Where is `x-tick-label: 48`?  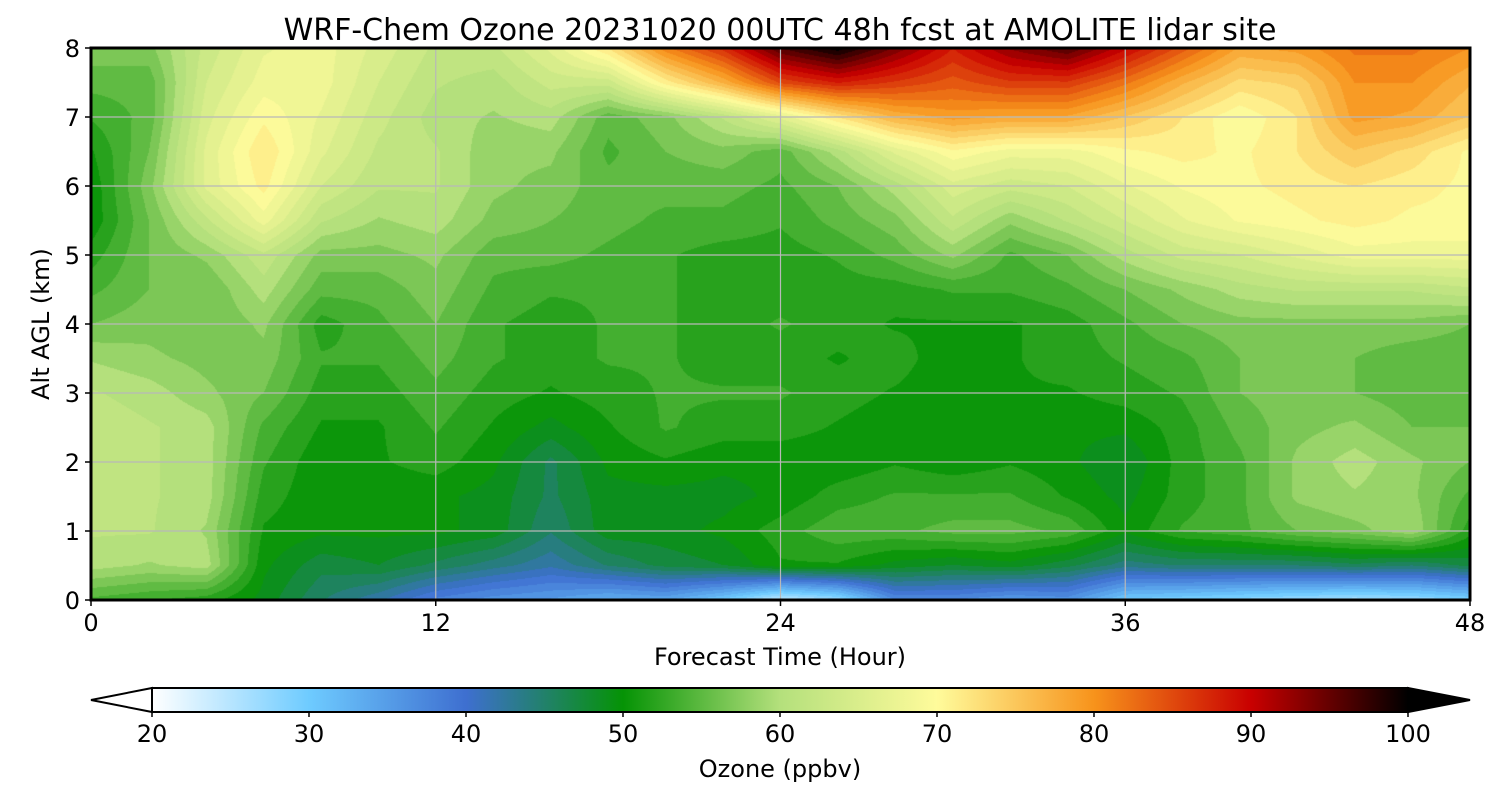 x-tick-label: 48 is located at coordinates (1470, 623).